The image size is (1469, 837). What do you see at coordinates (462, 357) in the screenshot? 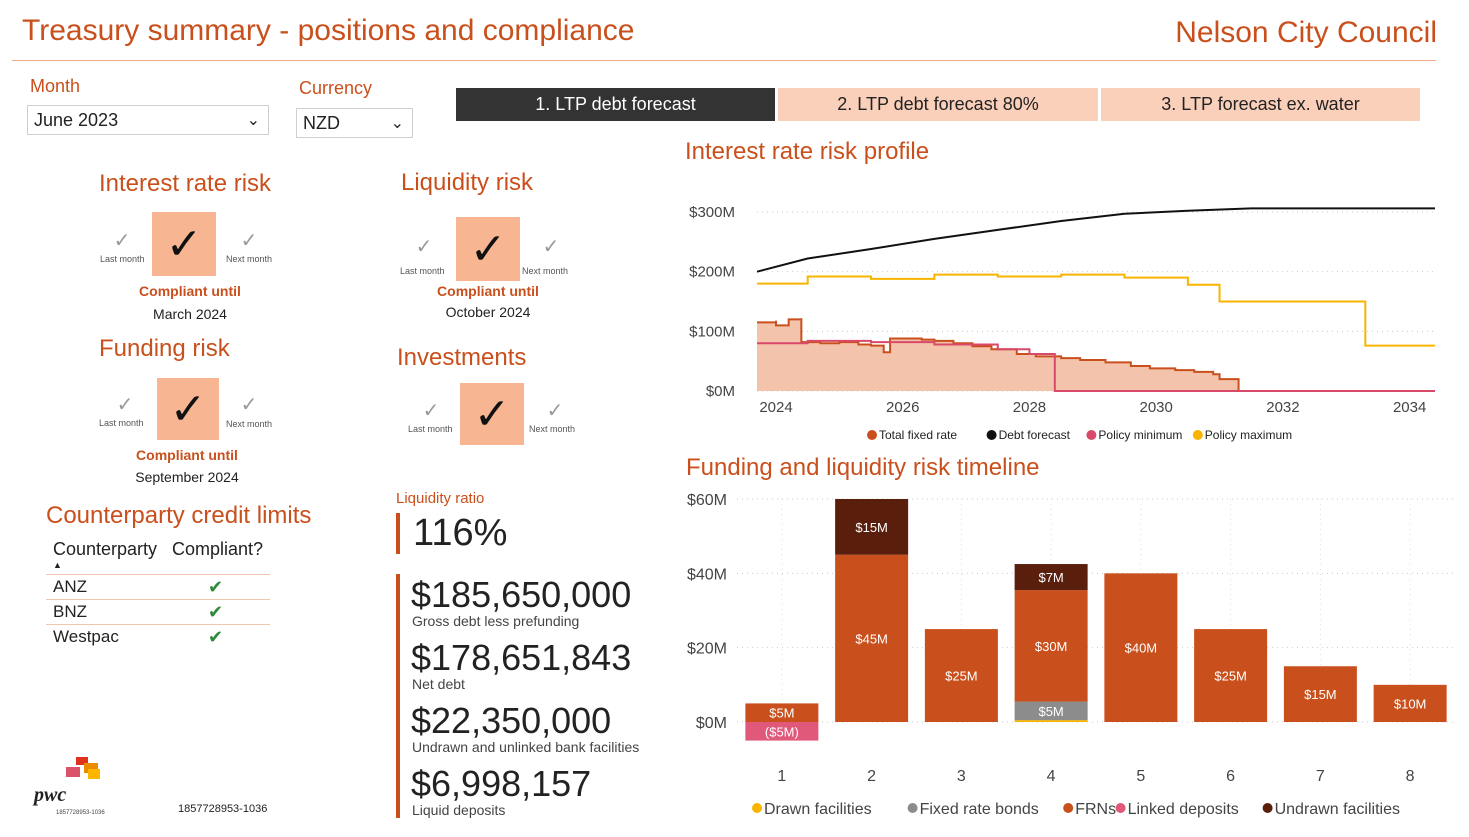
I see `investments-title: Investments` at bounding box center [462, 357].